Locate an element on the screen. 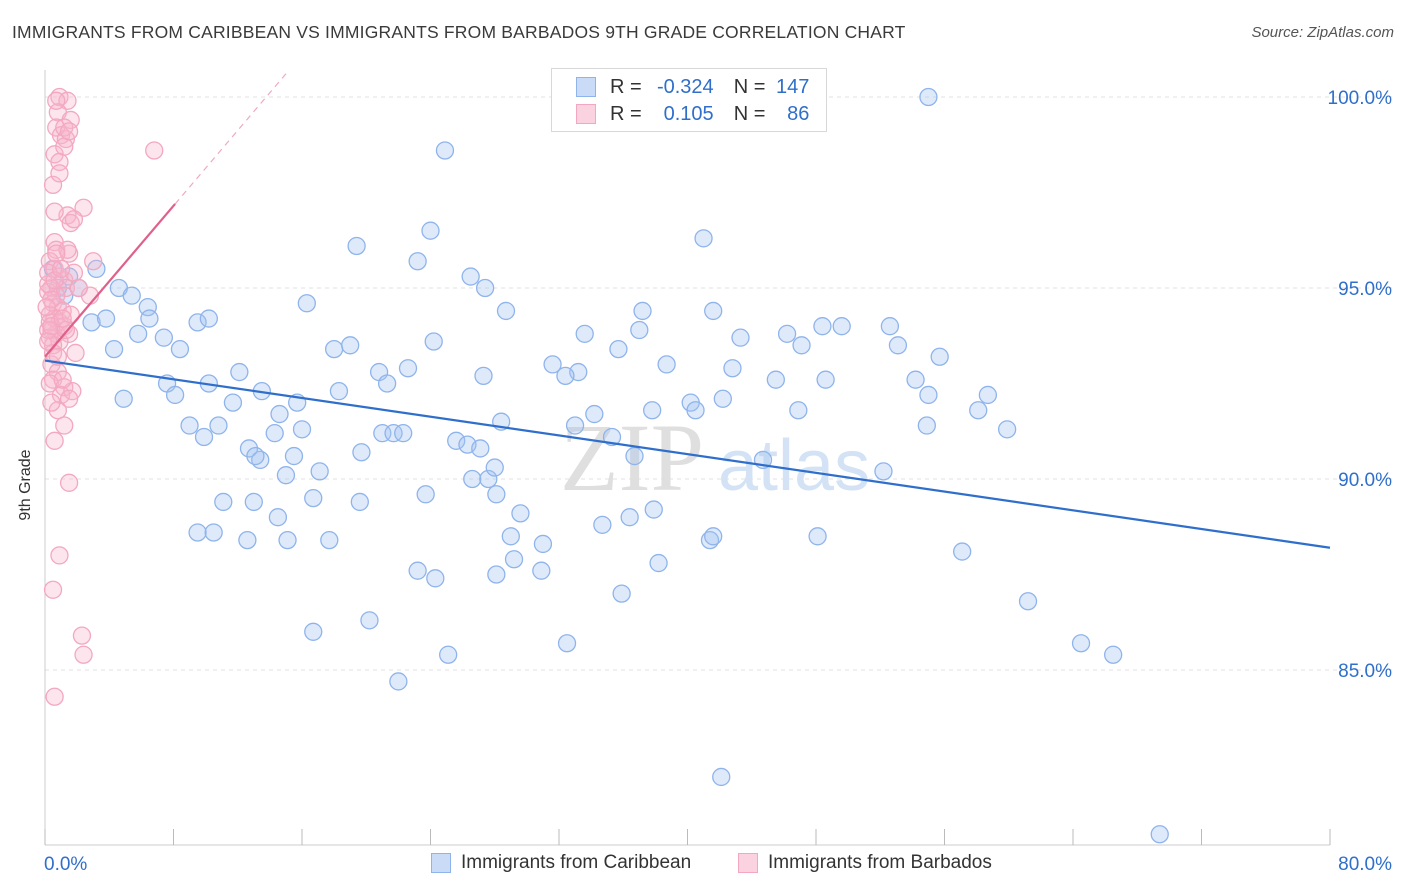  n-value: 86 is located at coordinates (798, 113).